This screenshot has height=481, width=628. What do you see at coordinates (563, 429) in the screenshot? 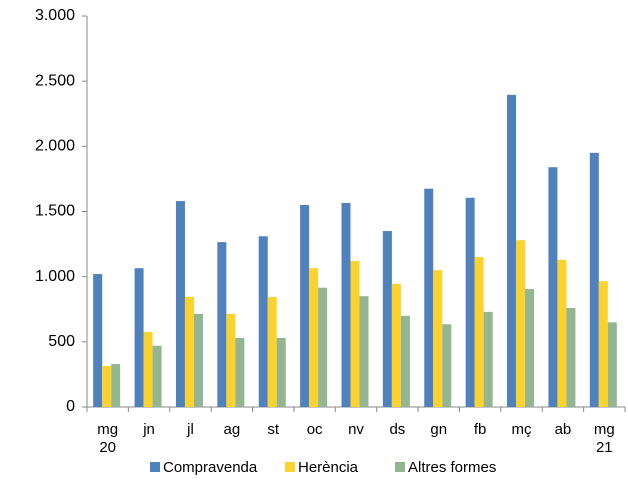
I see `x-tick-label: ab` at bounding box center [563, 429].